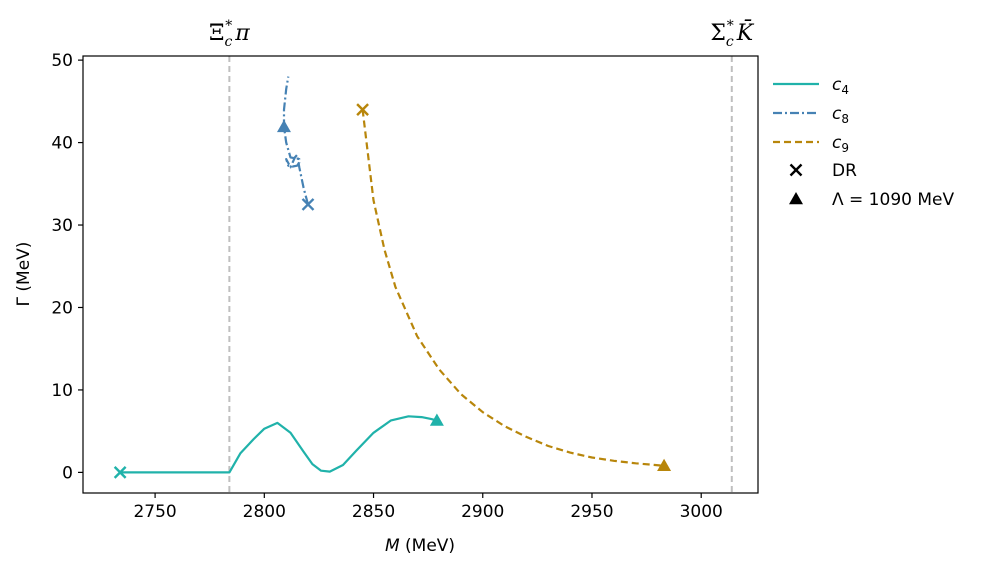  Describe the element at coordinates (62, 226) in the screenshot. I see `y-tick-label: 30` at that location.